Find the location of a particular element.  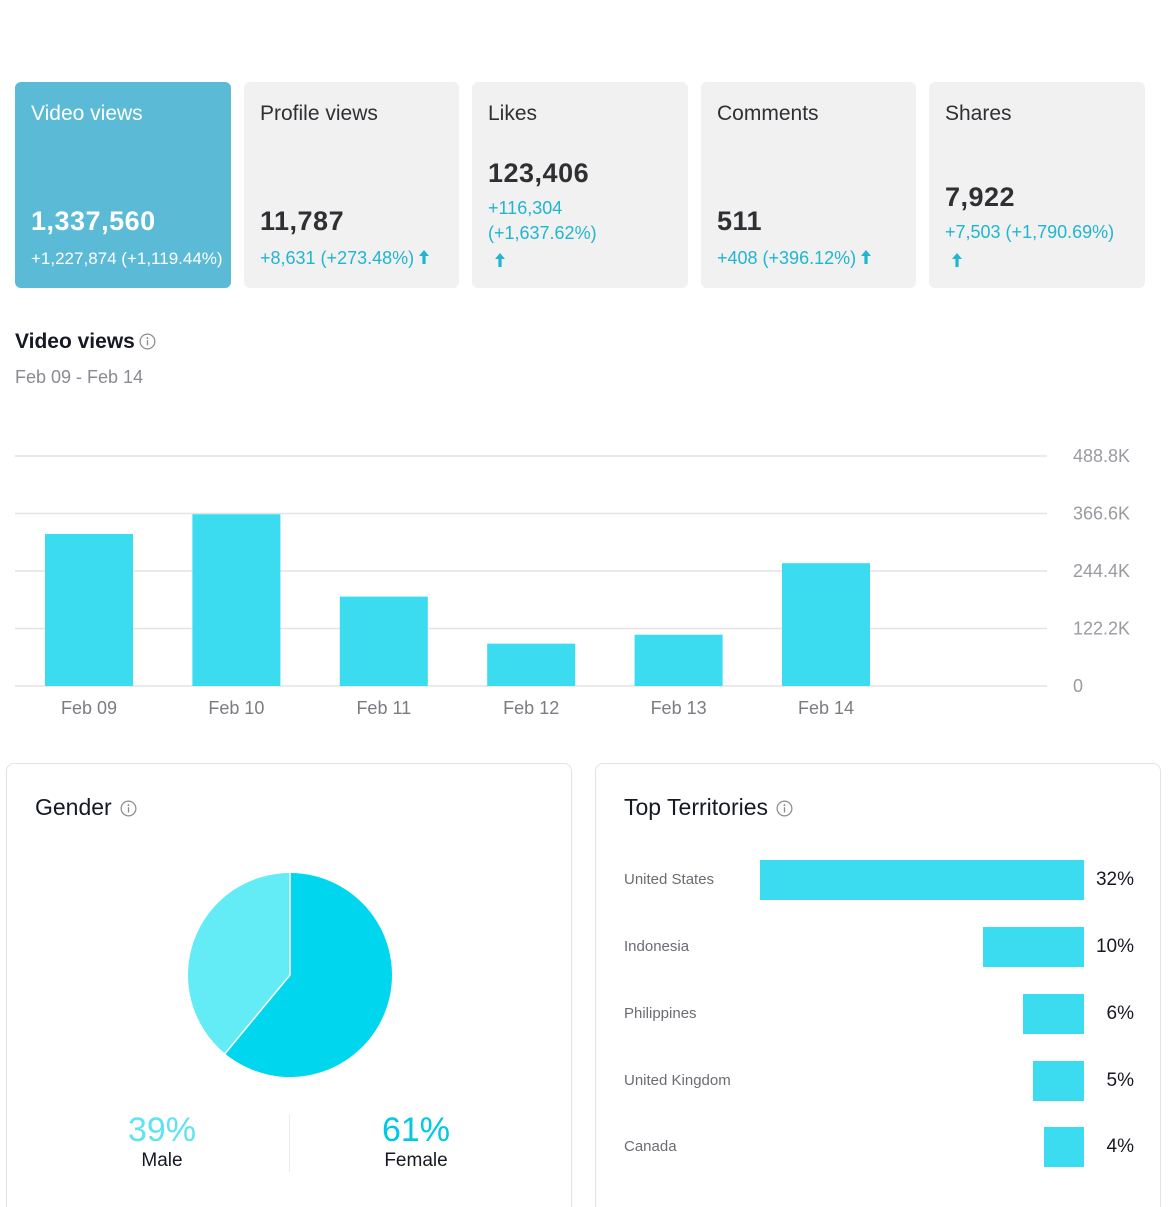

gender-heading: Gender is located at coordinates (86, 807).